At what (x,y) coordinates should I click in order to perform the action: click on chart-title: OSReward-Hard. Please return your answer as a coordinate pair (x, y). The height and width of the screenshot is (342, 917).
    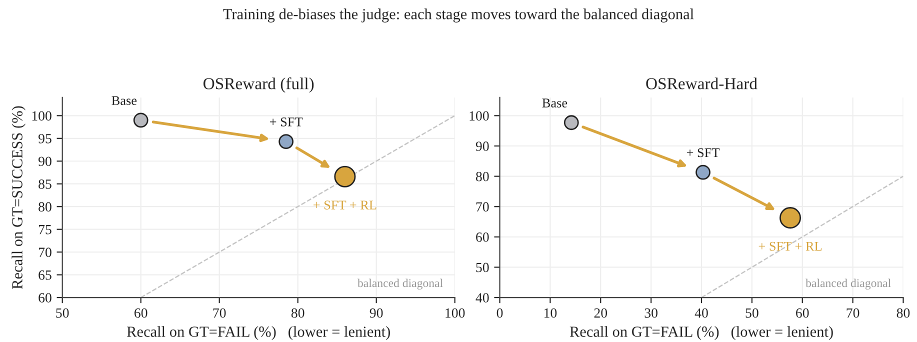
    Looking at the image, I should click on (702, 84).